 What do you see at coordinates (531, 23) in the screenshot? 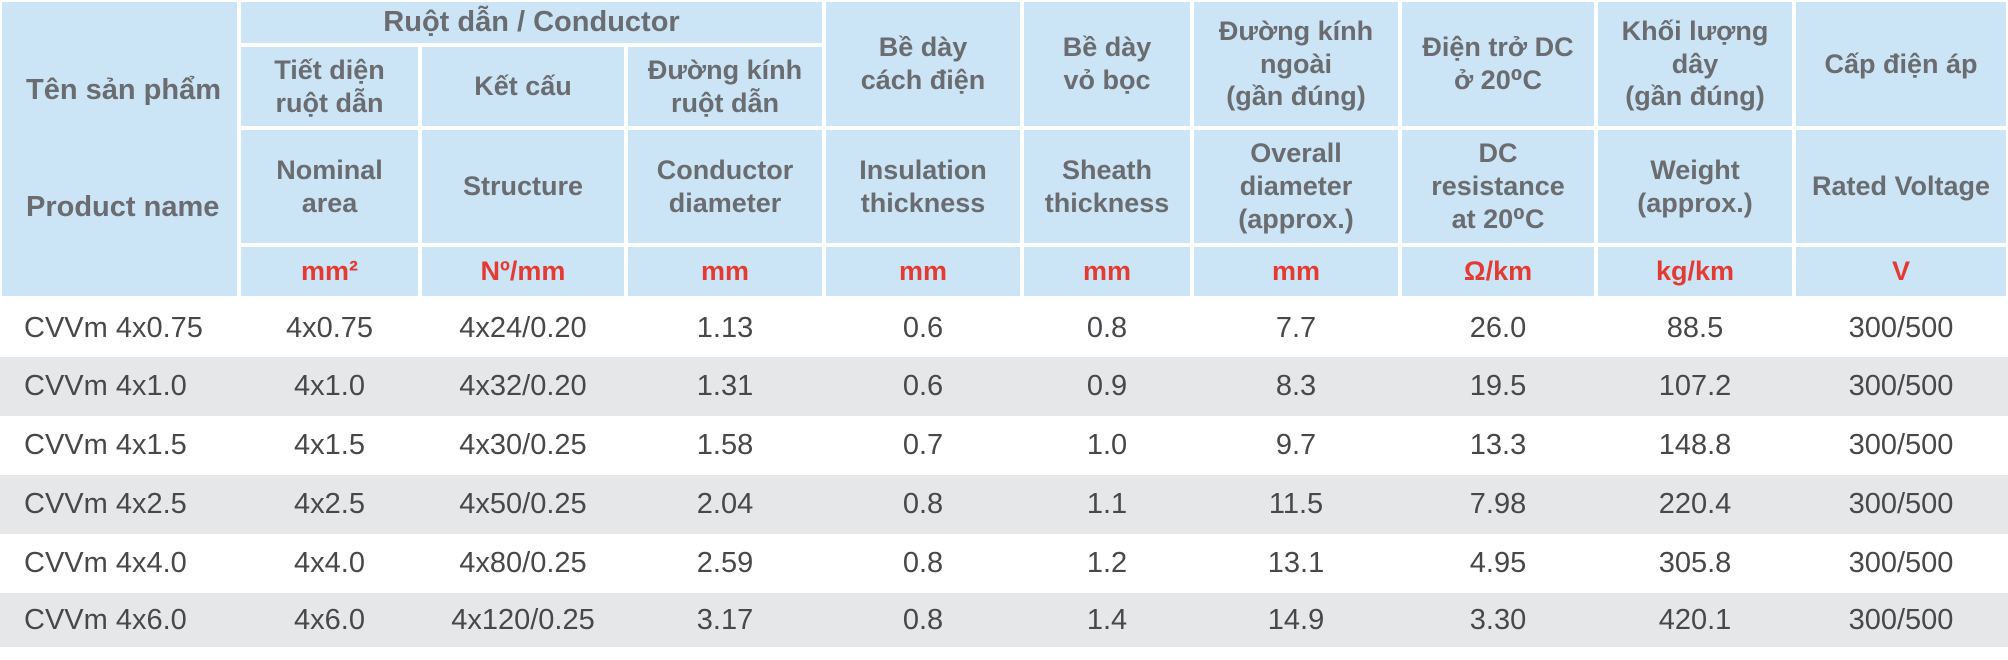
I see `conductor-group-header: Ruột dẫn / Conductor` at bounding box center [531, 23].